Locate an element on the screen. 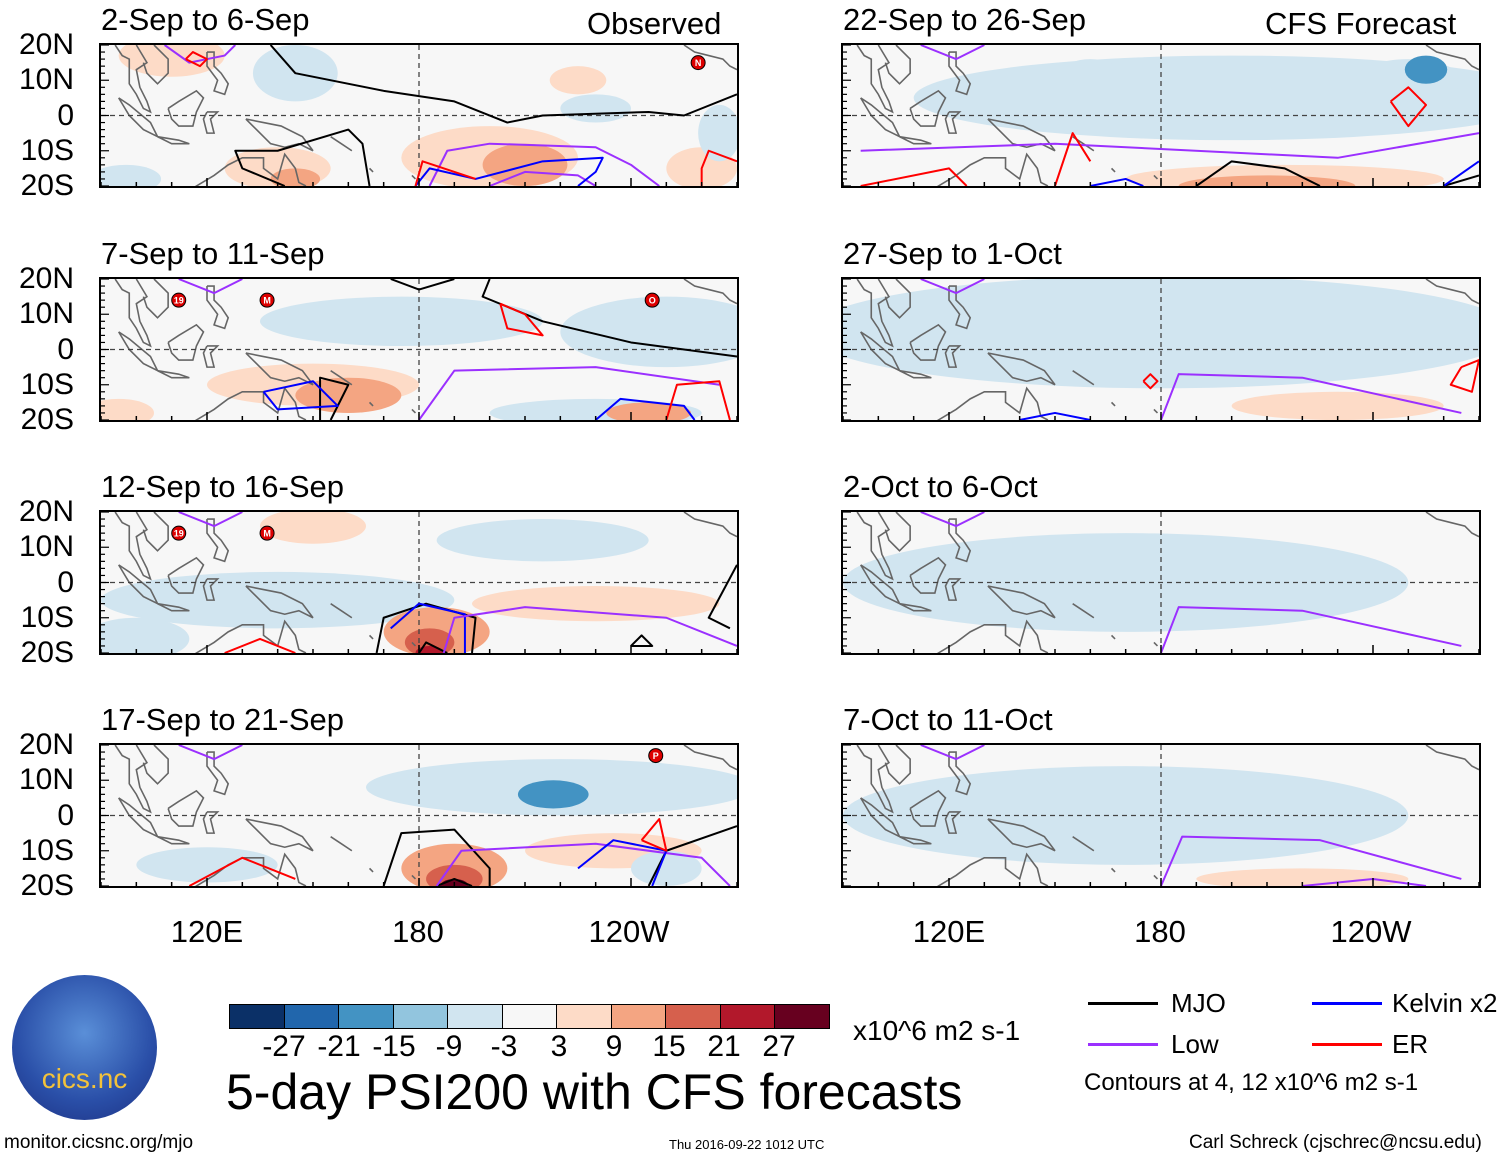  logo-text: cics.nc is located at coordinates (84, 1078).